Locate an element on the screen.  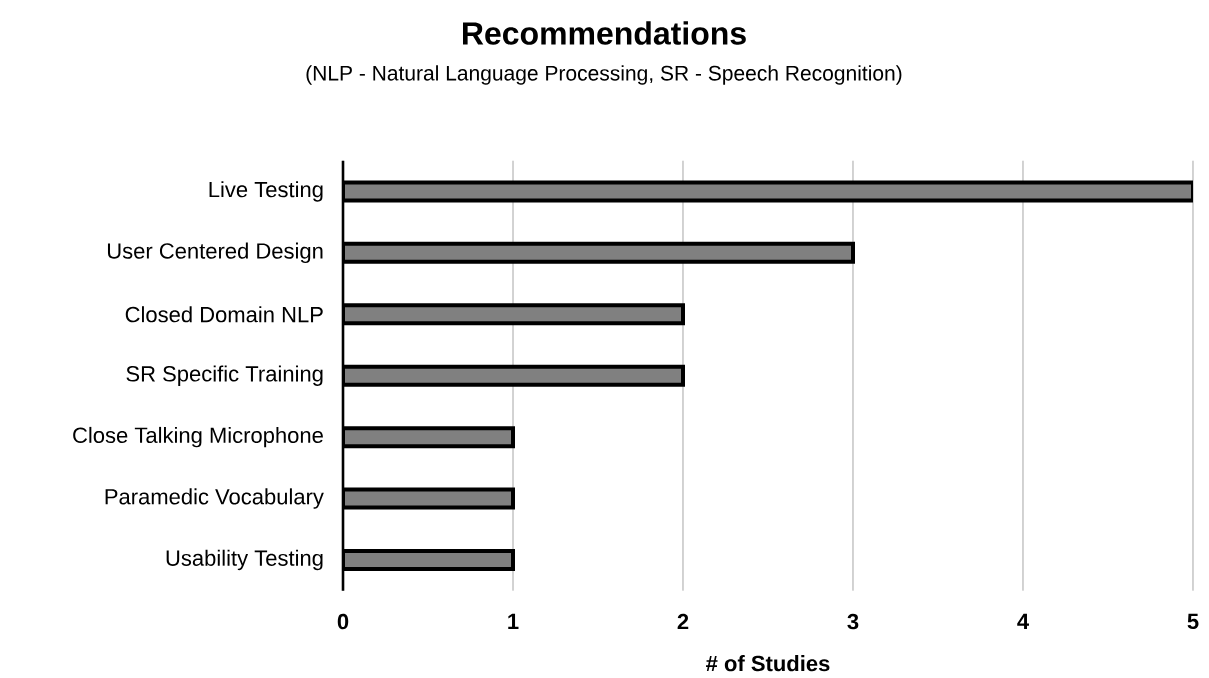
x-tick-label: 4 is located at coordinates (1023, 621).